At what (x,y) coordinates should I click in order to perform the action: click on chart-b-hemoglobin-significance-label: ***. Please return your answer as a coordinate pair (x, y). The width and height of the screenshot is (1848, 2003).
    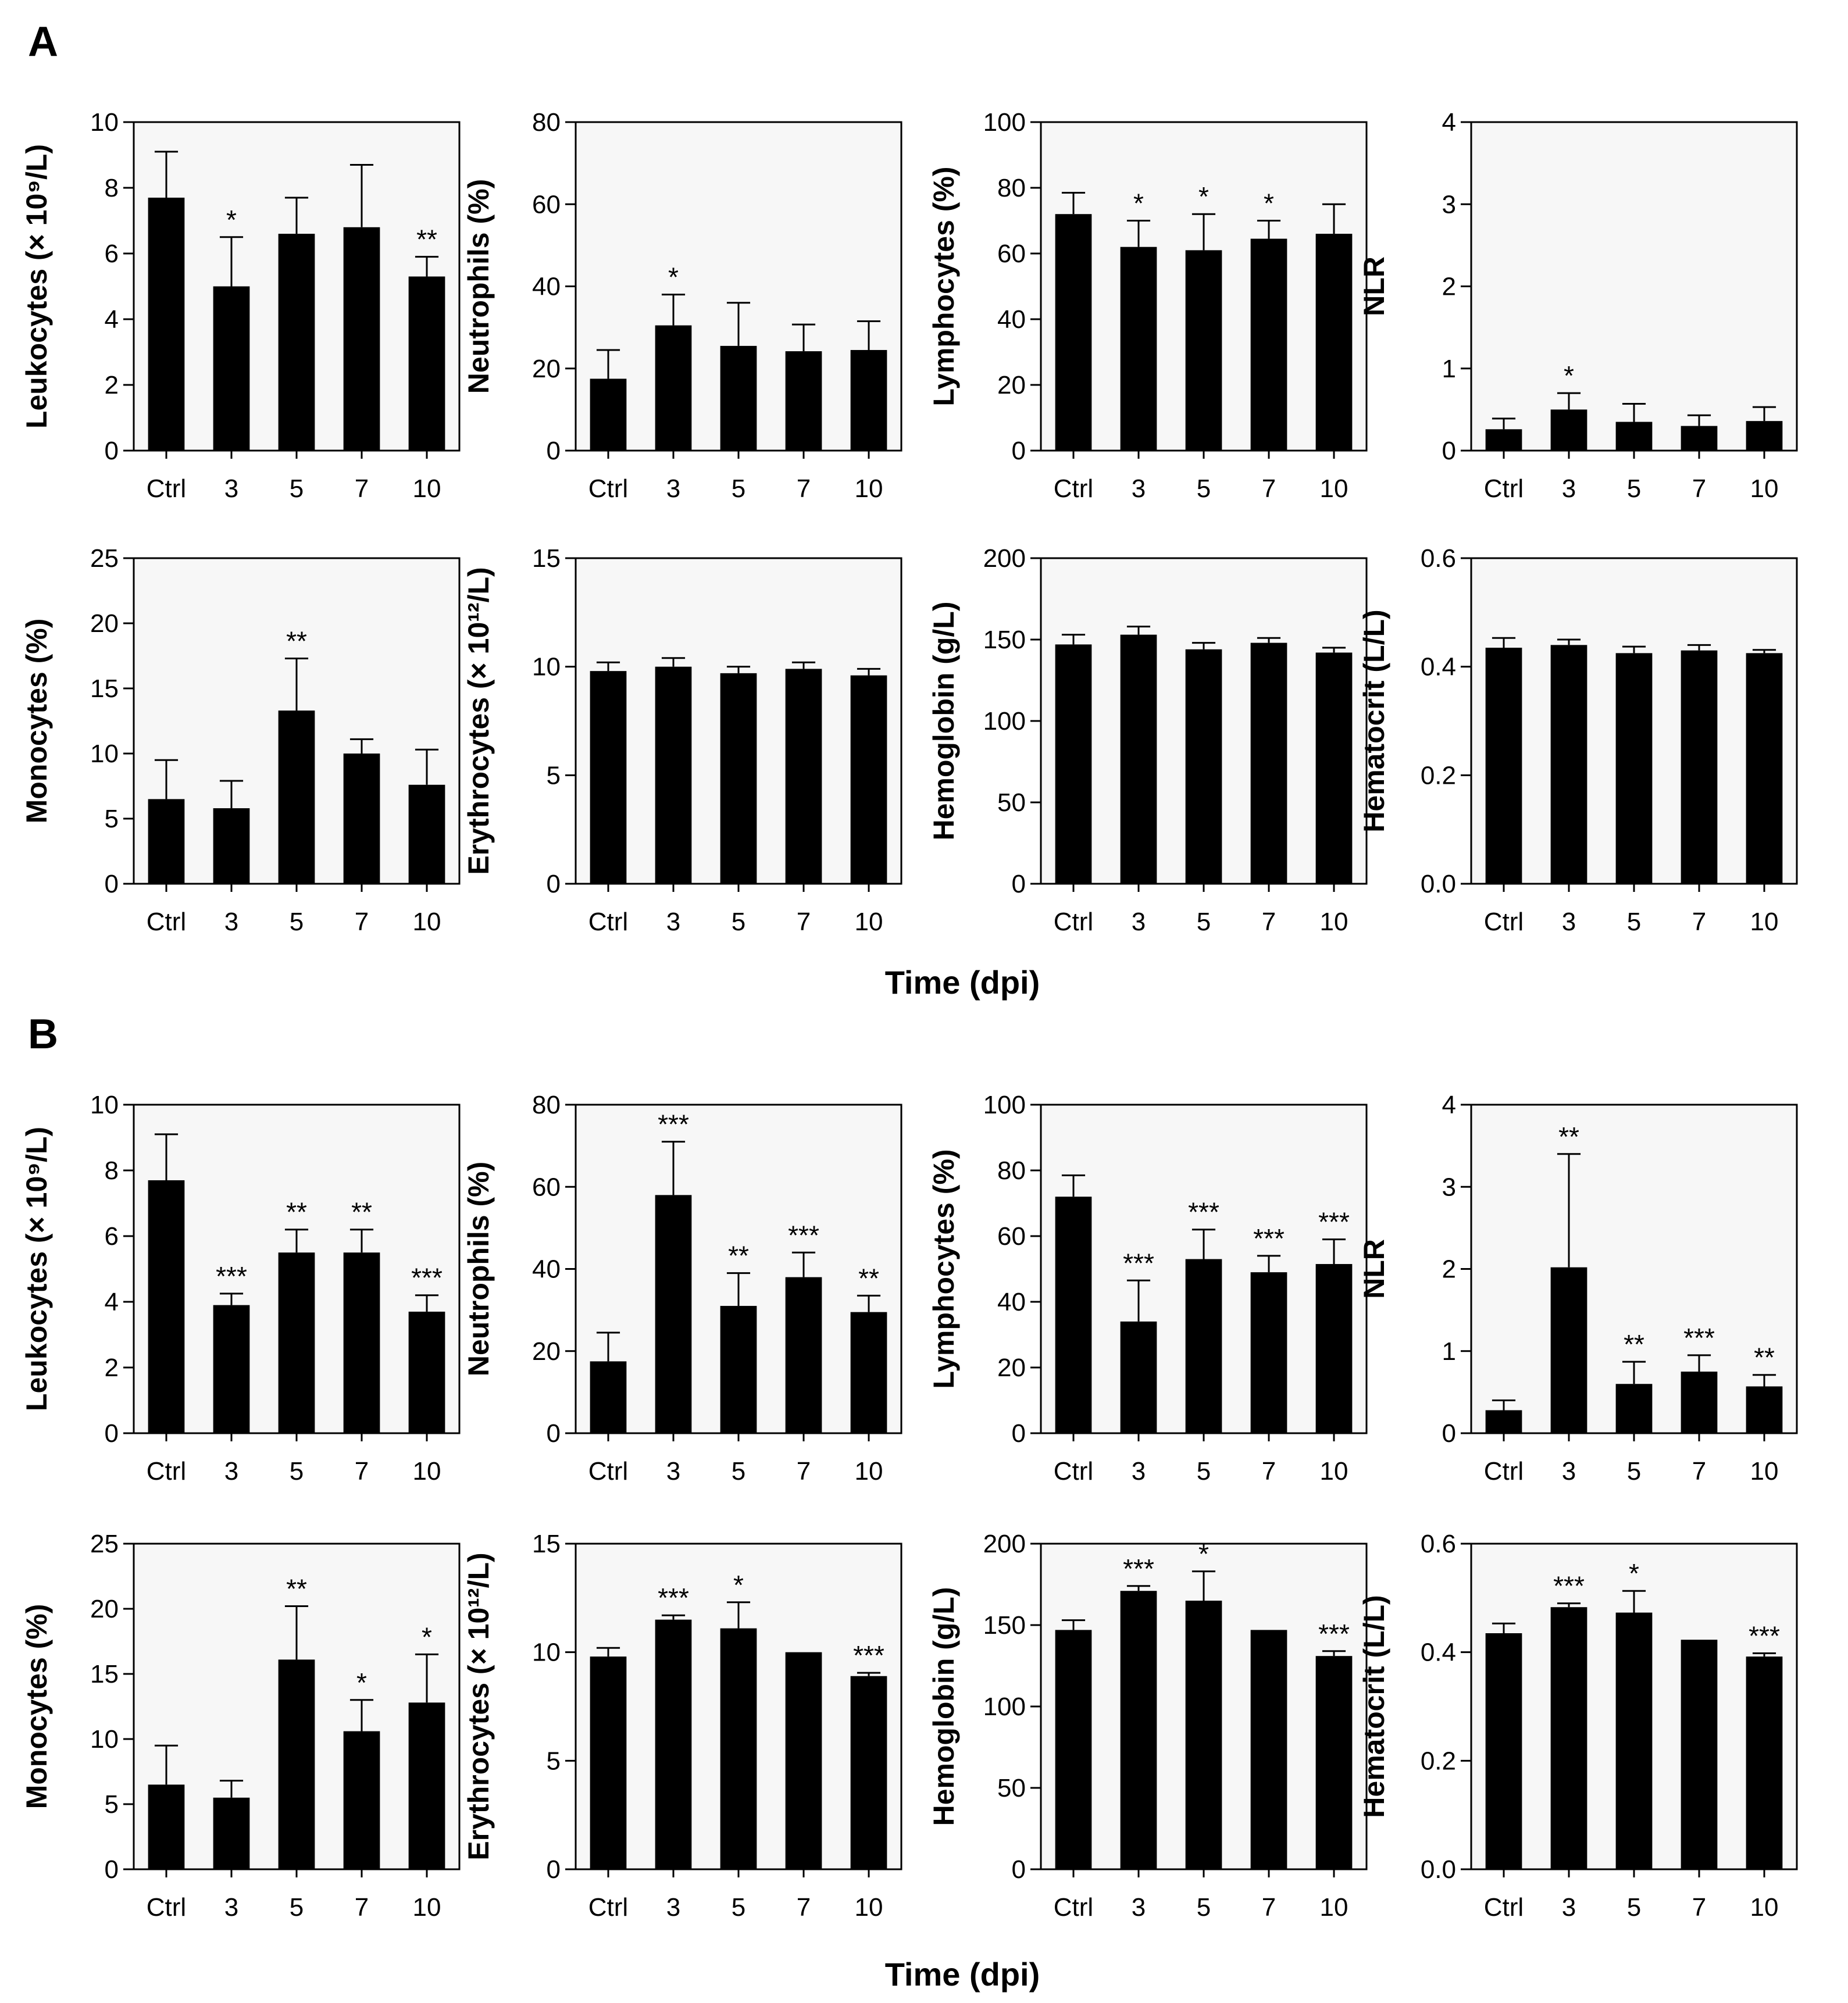
    Looking at the image, I should click on (1334, 1634).